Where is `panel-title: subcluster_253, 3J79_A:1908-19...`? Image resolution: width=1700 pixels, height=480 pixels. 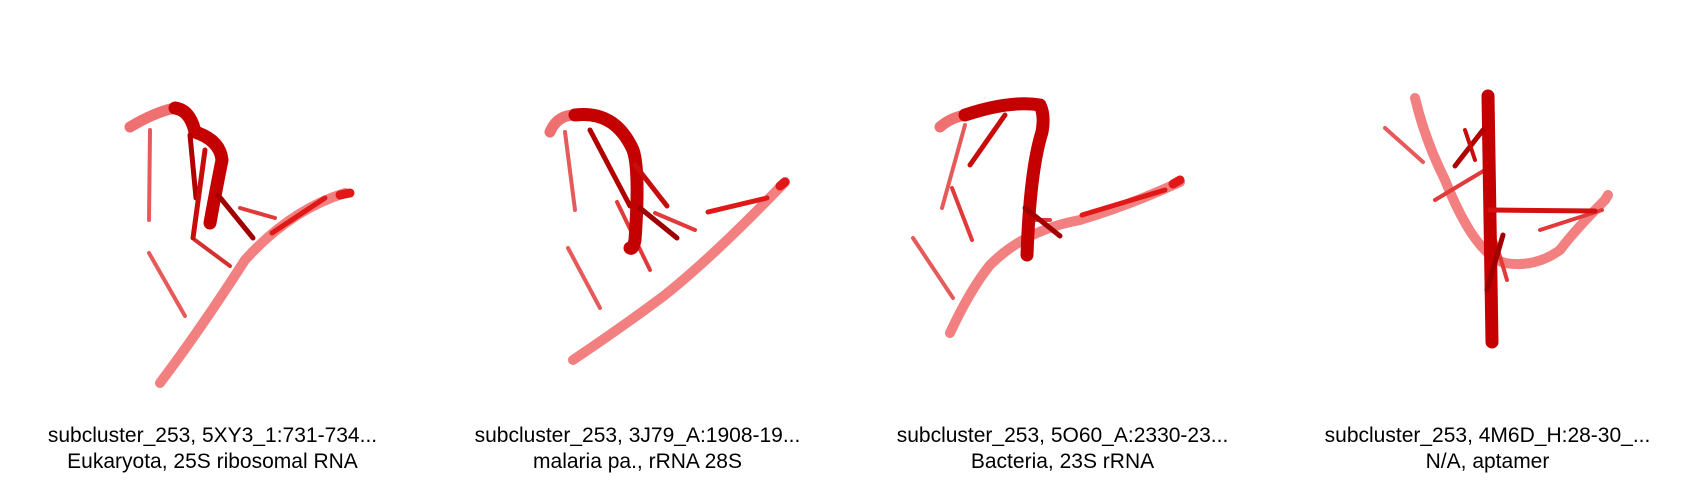
panel-title: subcluster_253, 3J79_A:1908-19... is located at coordinates (637, 435).